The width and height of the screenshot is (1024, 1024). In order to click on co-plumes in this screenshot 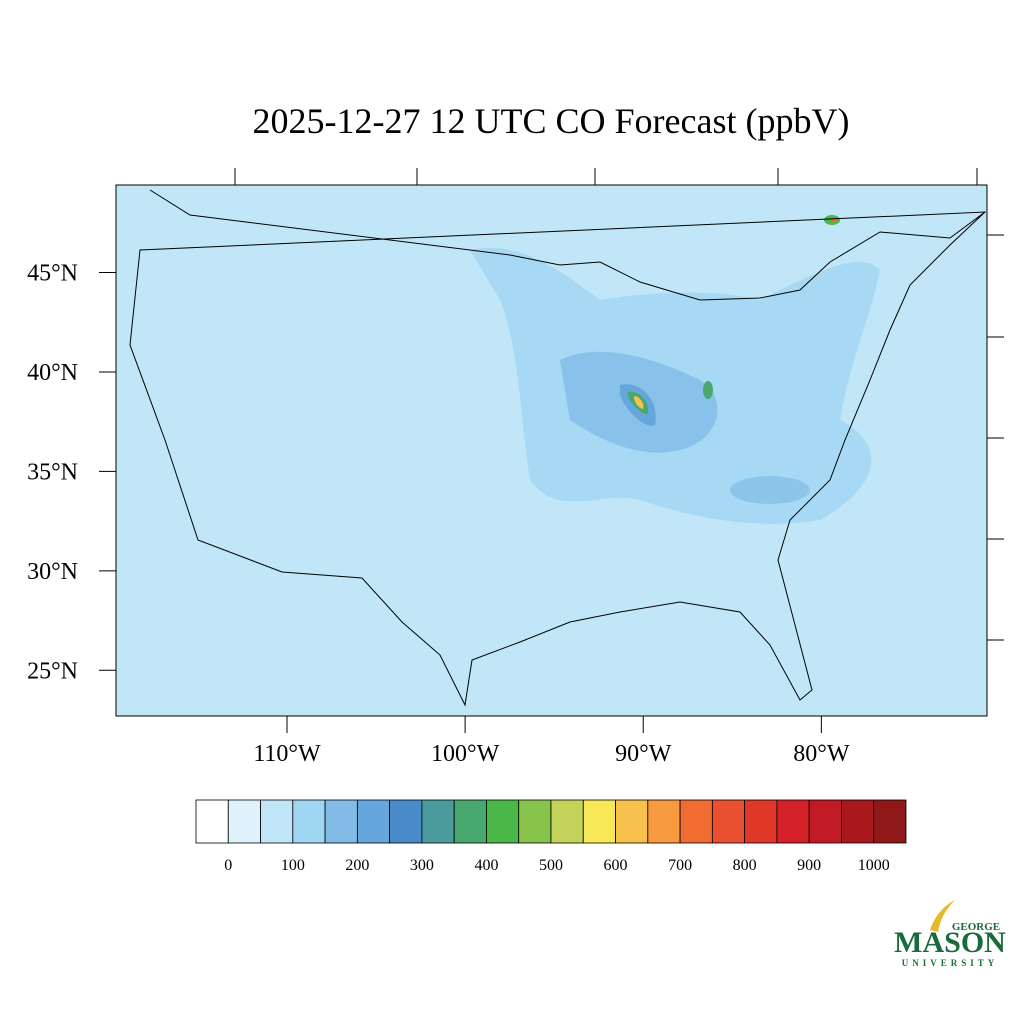, I will do `click(675, 369)`.